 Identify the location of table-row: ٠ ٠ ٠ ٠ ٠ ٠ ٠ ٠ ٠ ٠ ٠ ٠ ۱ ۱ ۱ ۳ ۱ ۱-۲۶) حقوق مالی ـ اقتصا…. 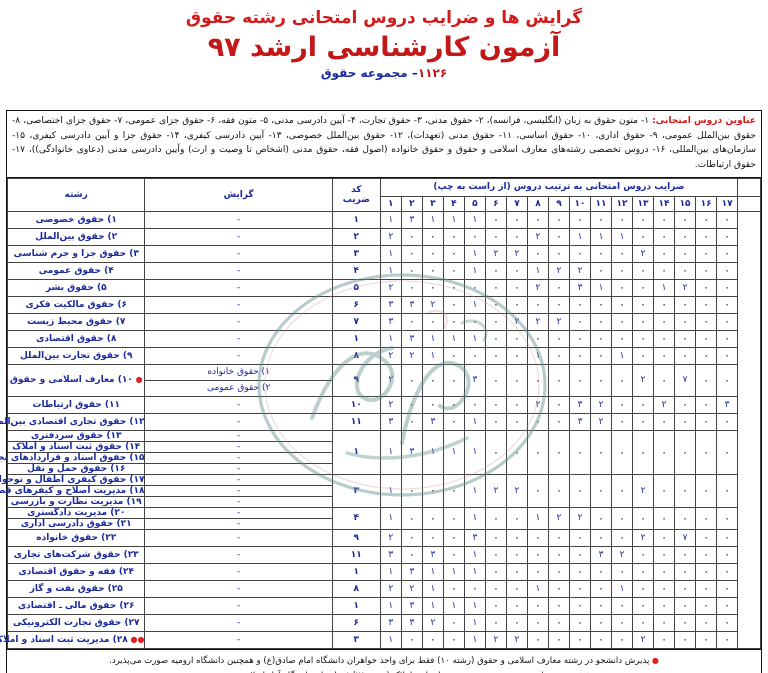
(383, 605).